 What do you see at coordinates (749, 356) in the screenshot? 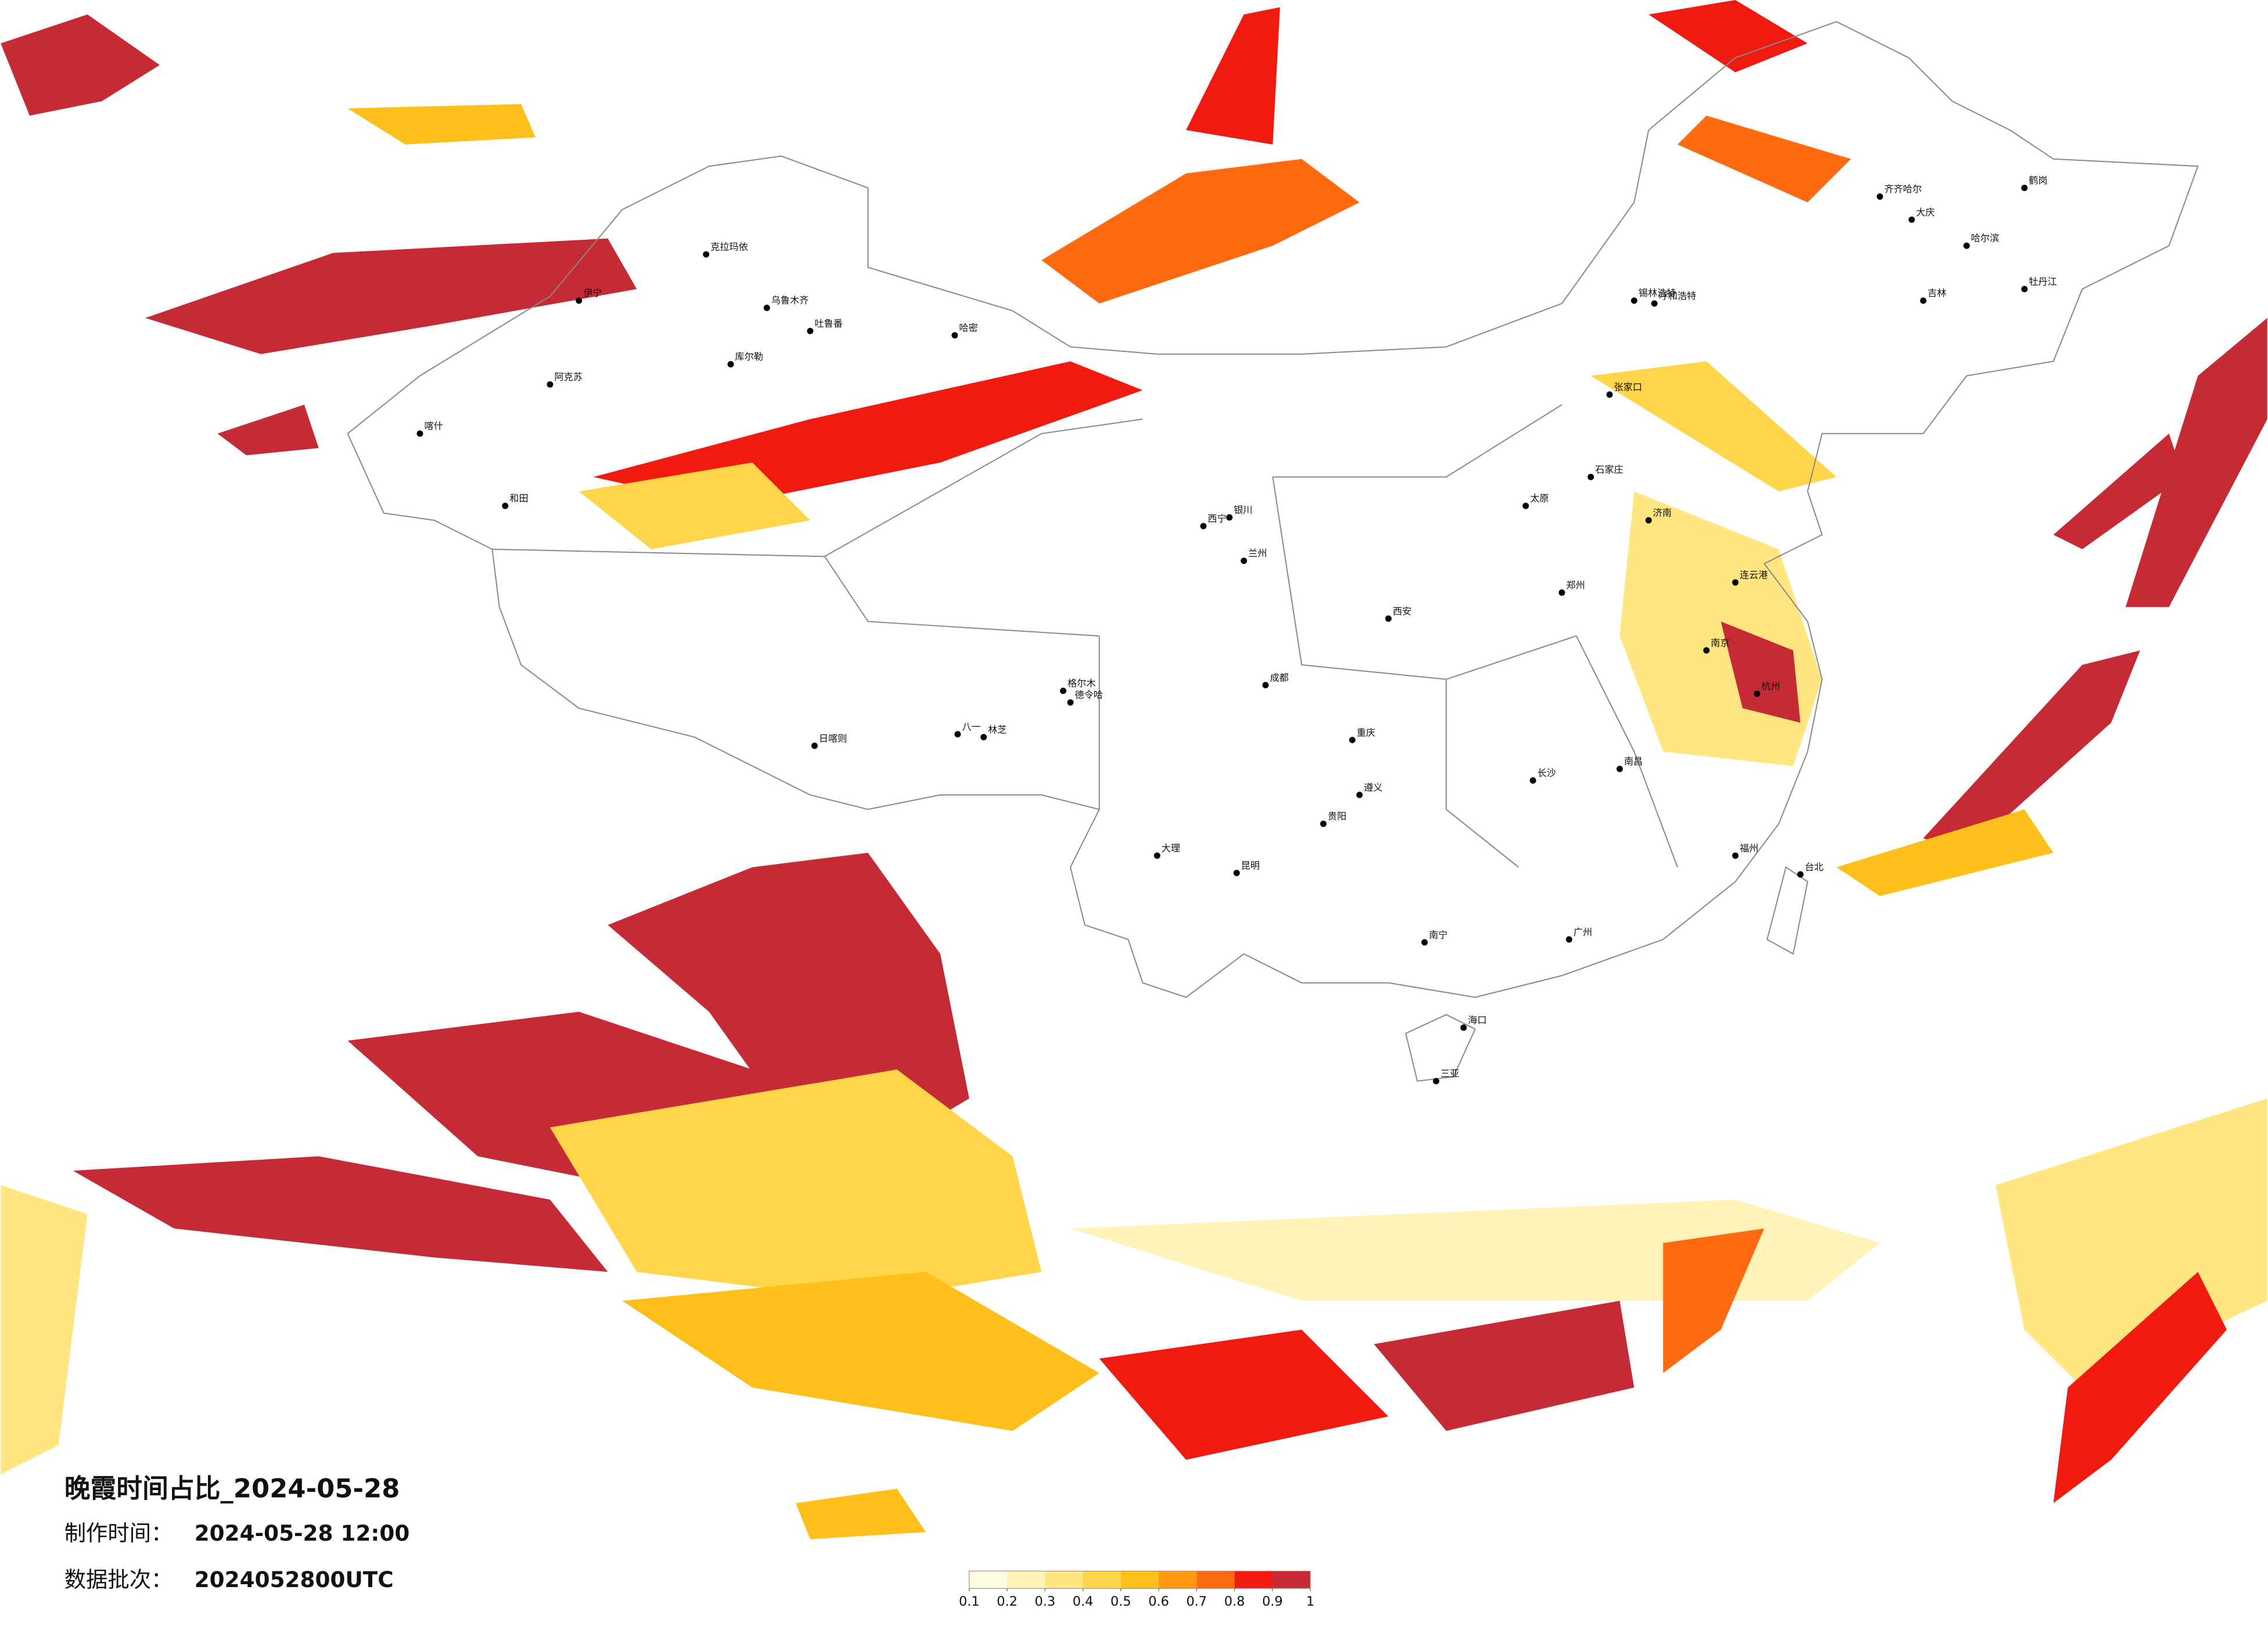
I see `city-label: 库尔勒` at bounding box center [749, 356].